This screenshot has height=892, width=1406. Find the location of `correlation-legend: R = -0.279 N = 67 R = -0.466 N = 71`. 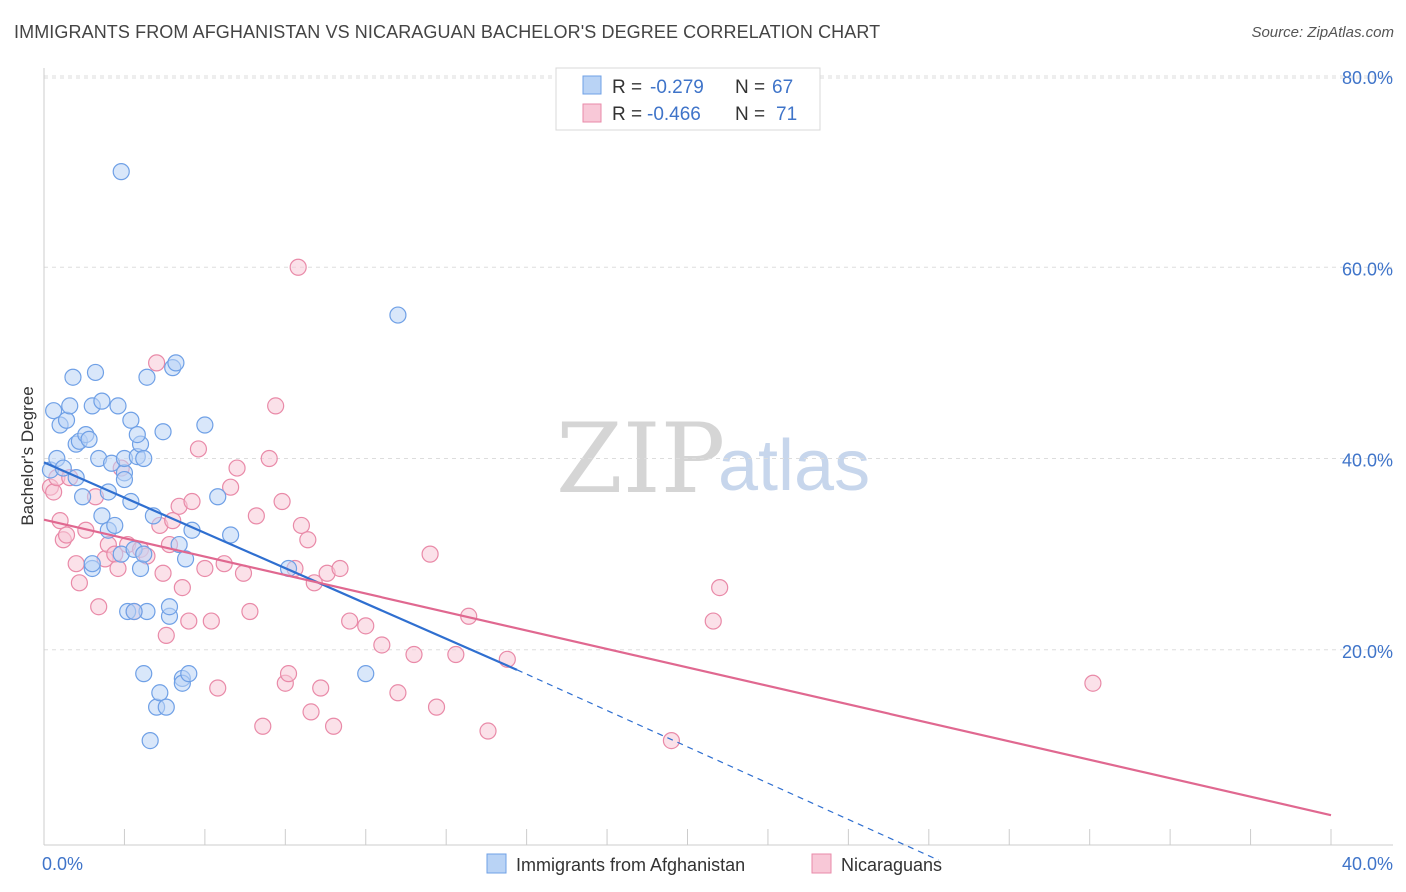

correlation-legend: R = -0.279 N = 67 R = -0.466 N = 71 is located at coordinates (688, 99).